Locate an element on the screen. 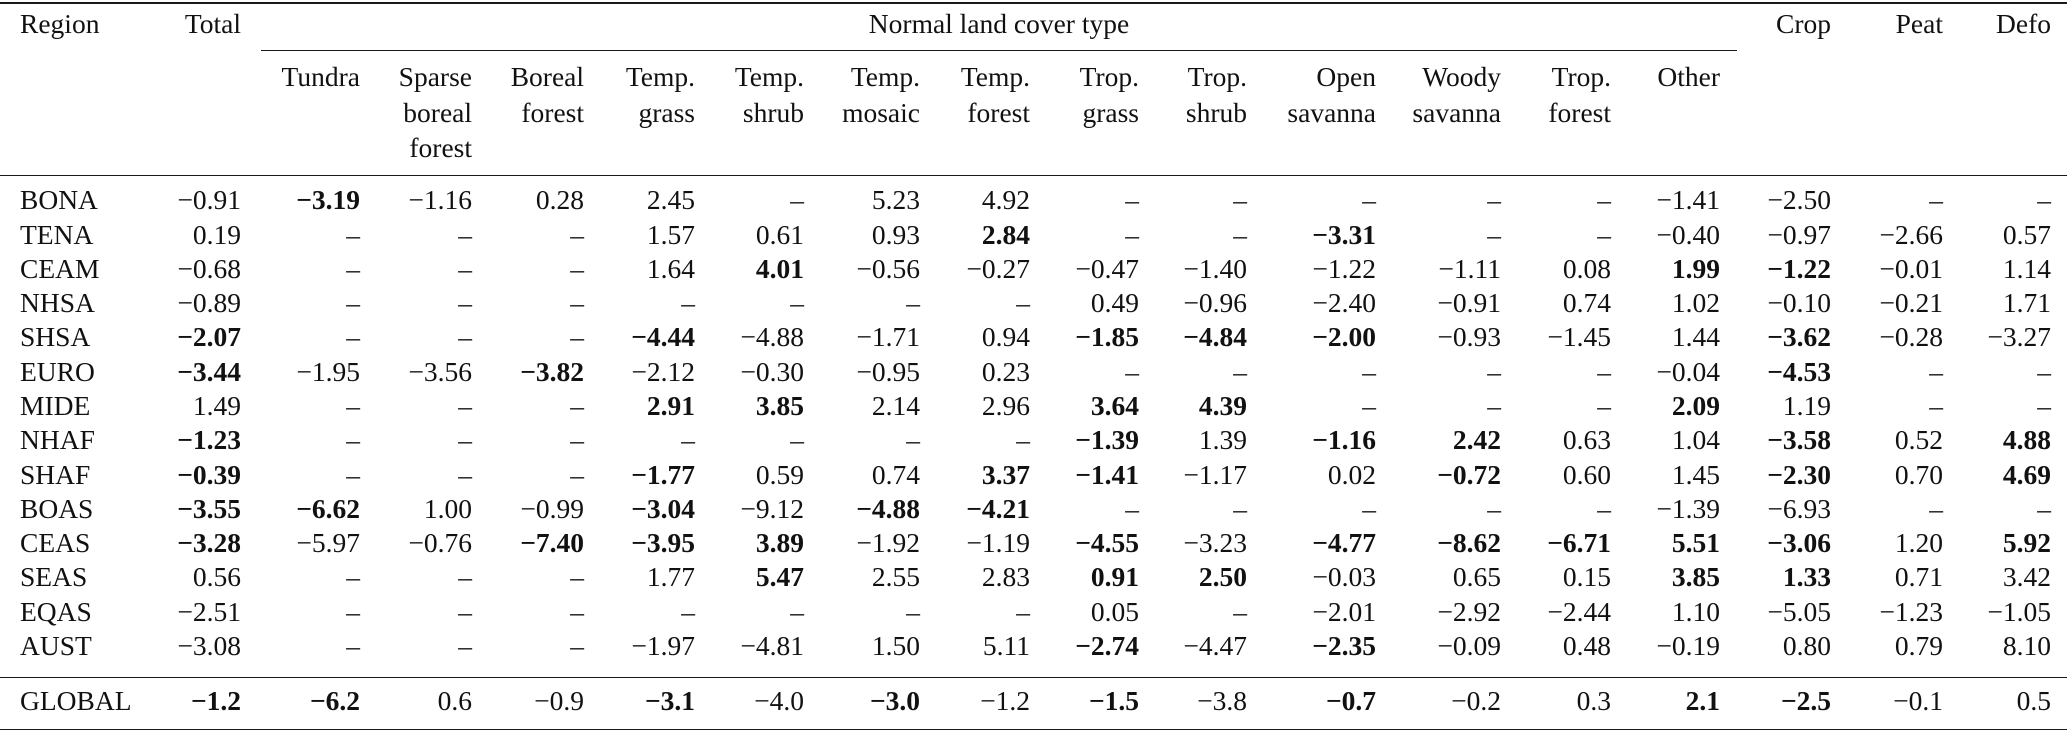 This screenshot has height=733, width=2067. column-header-tundra: Tundra is located at coordinates (321, 77).